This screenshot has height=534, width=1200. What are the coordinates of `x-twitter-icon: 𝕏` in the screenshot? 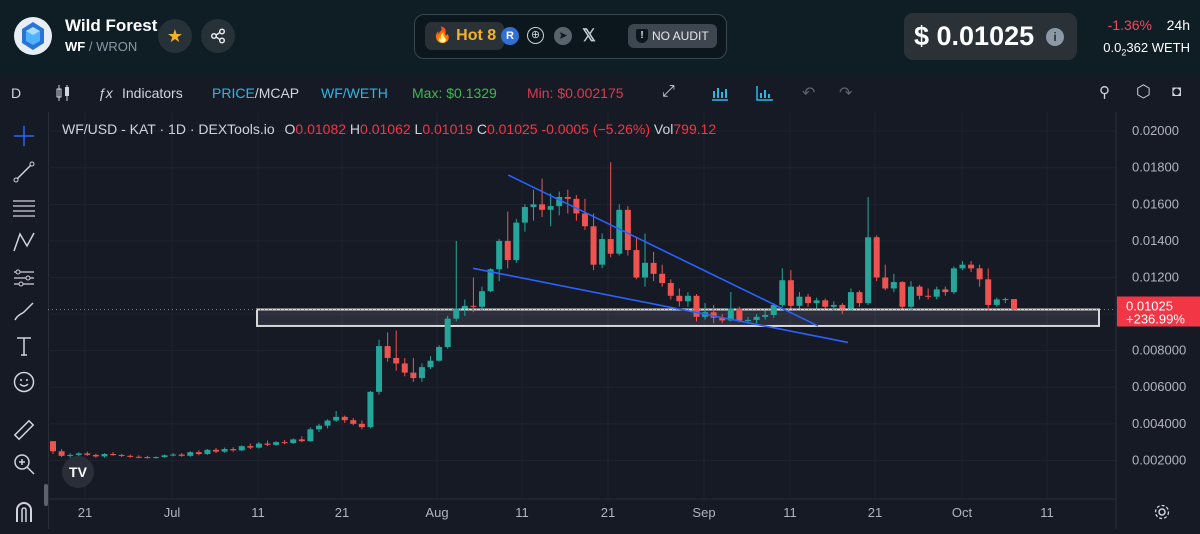 It's located at (589, 35).